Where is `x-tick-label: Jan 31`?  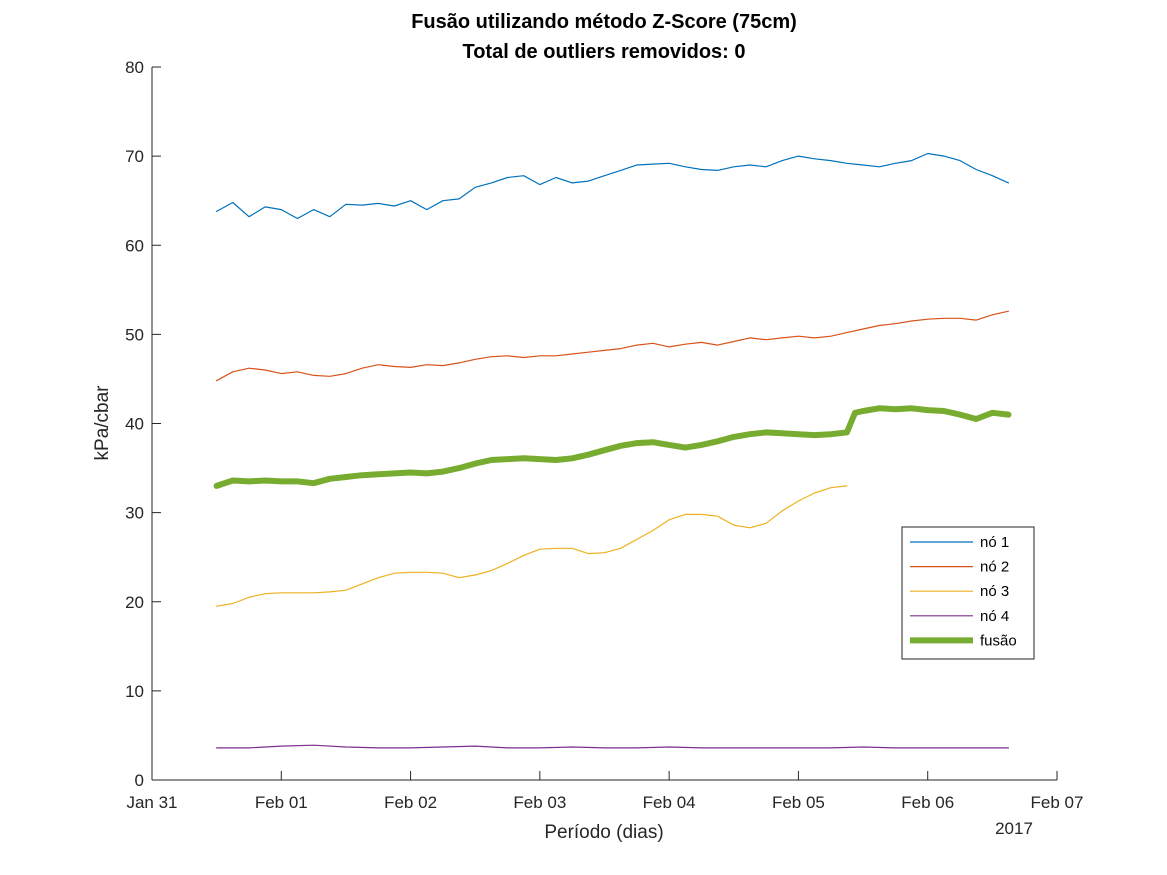 x-tick-label: Jan 31 is located at coordinates (151, 802).